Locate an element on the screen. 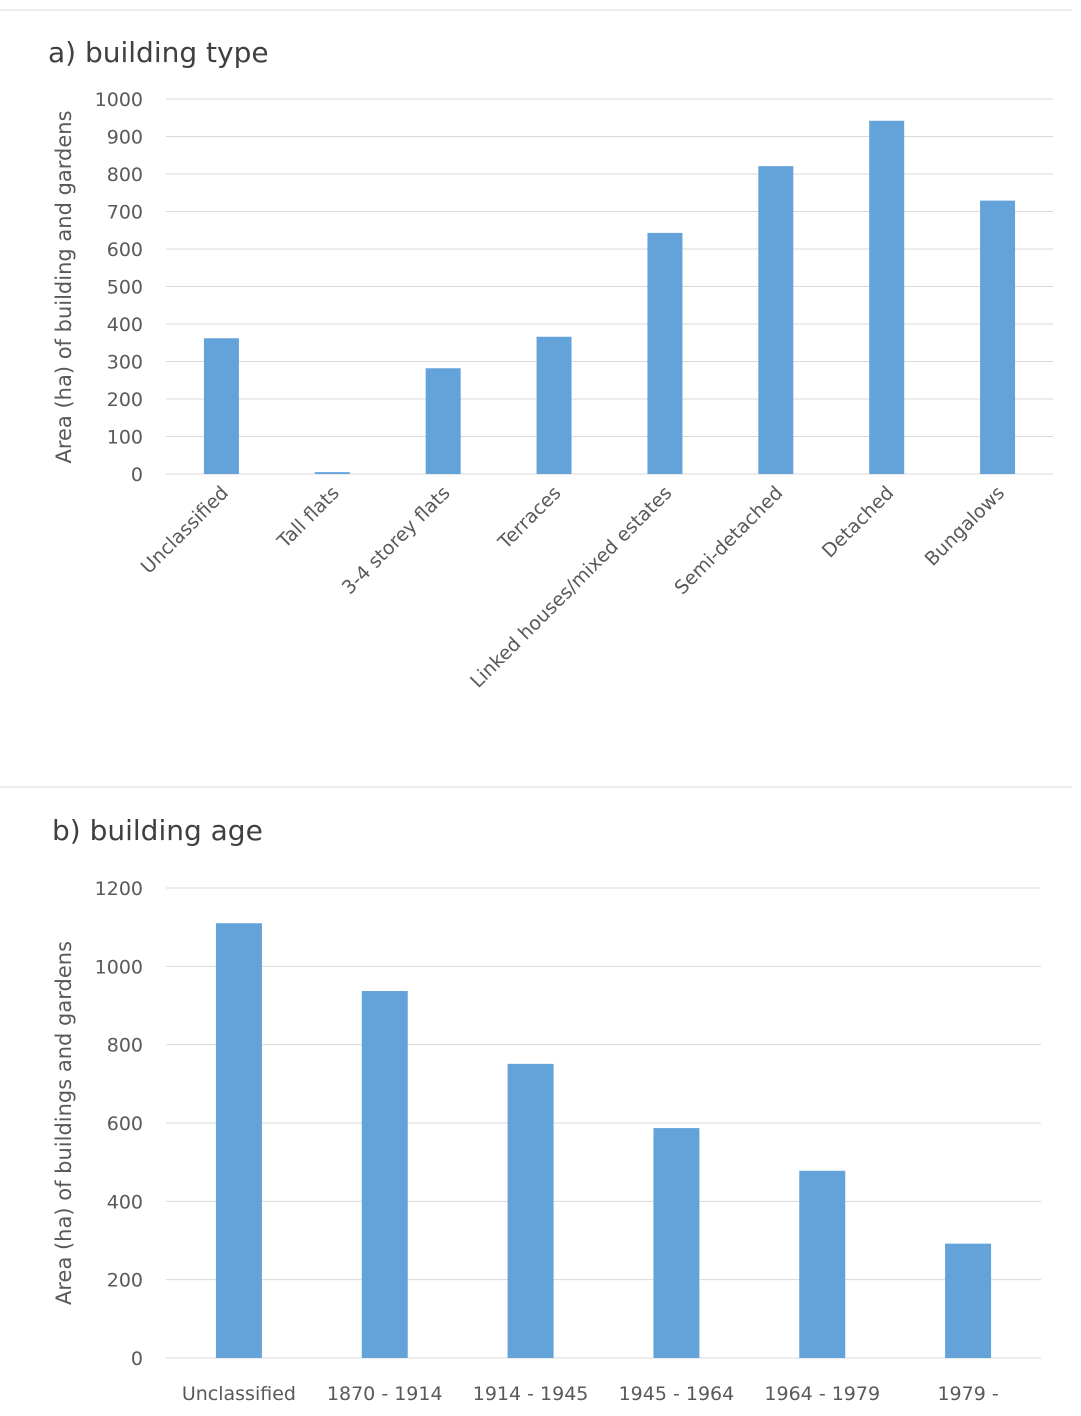 This screenshot has width=1081, height=1416. bar-1979 is located at coordinates (968, 1300).